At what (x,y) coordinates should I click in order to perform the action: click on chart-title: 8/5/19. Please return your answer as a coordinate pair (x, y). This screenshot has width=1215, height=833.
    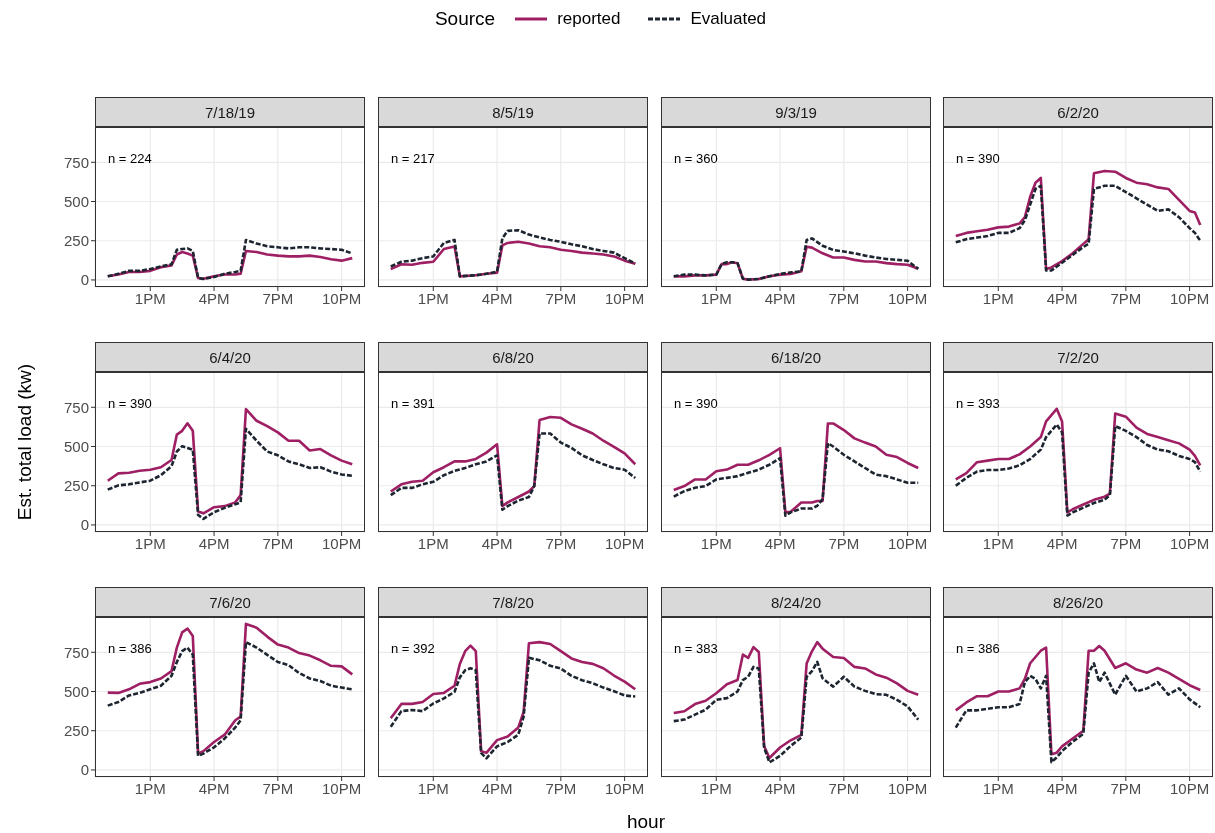
    Looking at the image, I should click on (513, 112).